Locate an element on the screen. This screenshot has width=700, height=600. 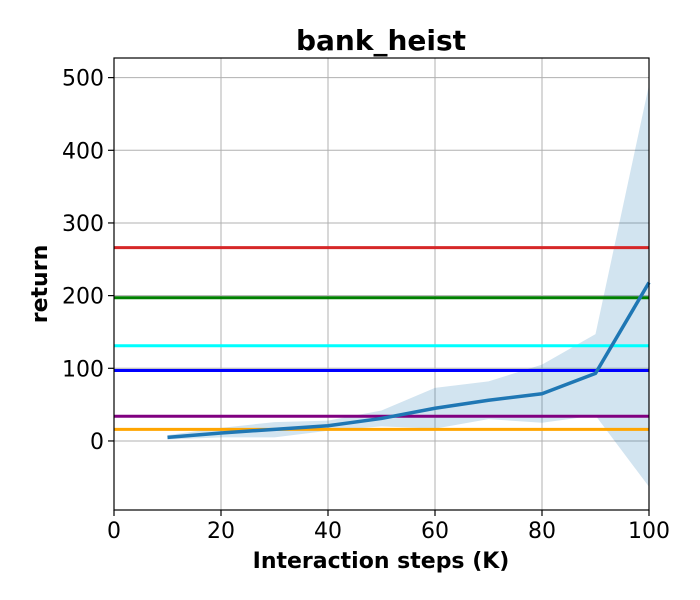
x-axis-label: Interaction steps (K) is located at coordinates (381, 561).